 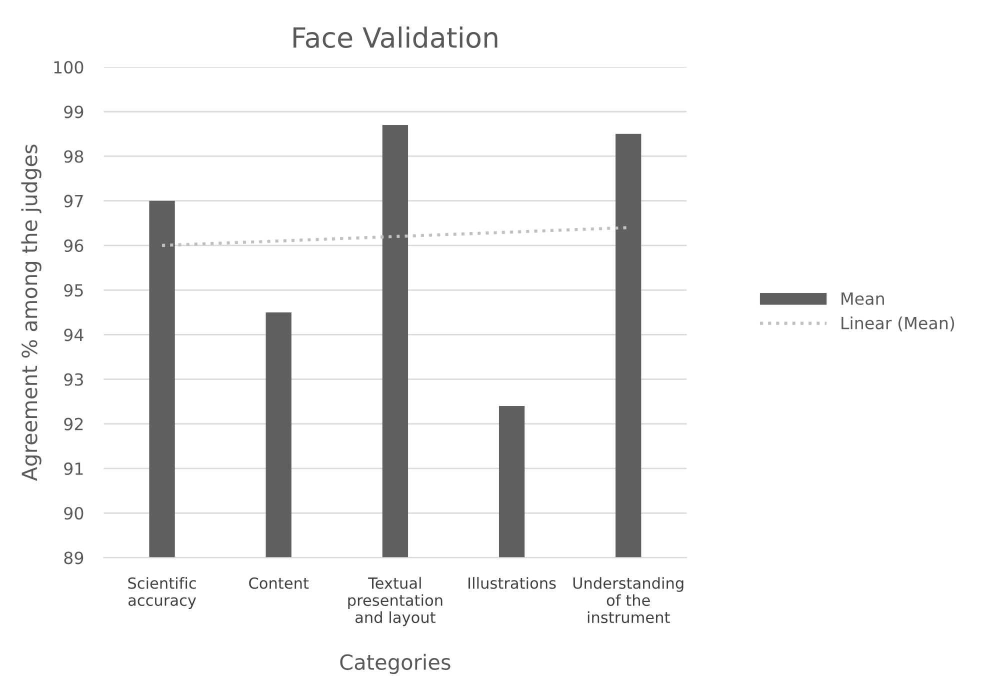 What do you see at coordinates (863, 298) in the screenshot?
I see `legend-label: Mean` at bounding box center [863, 298].